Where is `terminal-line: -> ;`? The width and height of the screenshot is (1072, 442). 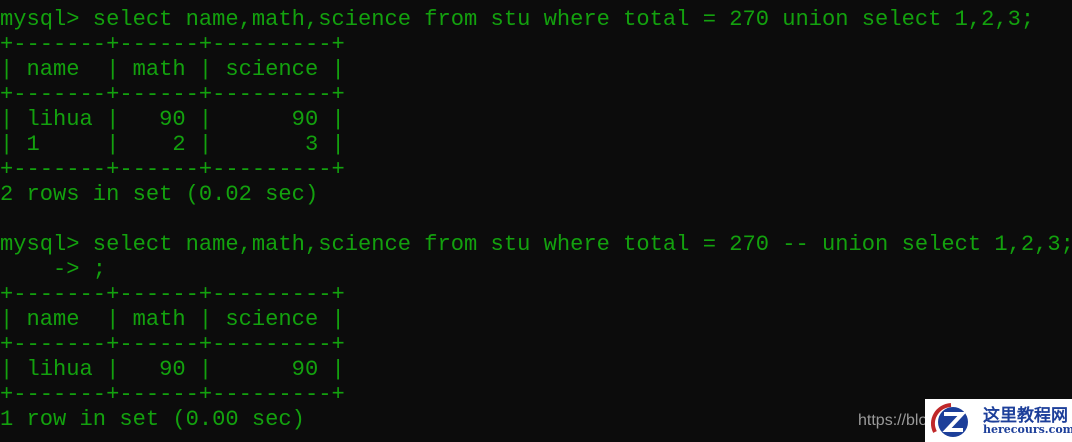
terminal-line: -> ; is located at coordinates (53, 269).